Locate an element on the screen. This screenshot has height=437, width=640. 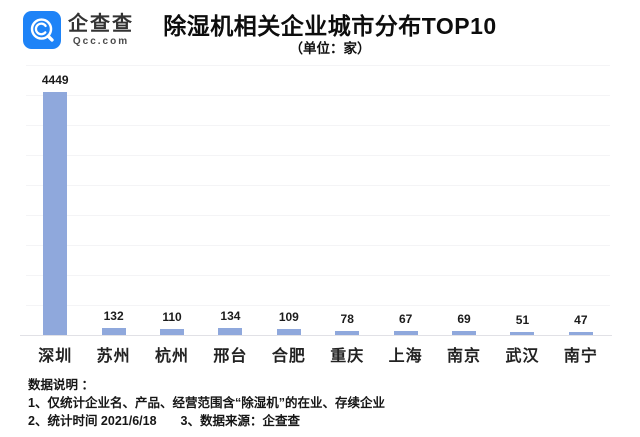
city-label: 邢台 is located at coordinates (230, 356).